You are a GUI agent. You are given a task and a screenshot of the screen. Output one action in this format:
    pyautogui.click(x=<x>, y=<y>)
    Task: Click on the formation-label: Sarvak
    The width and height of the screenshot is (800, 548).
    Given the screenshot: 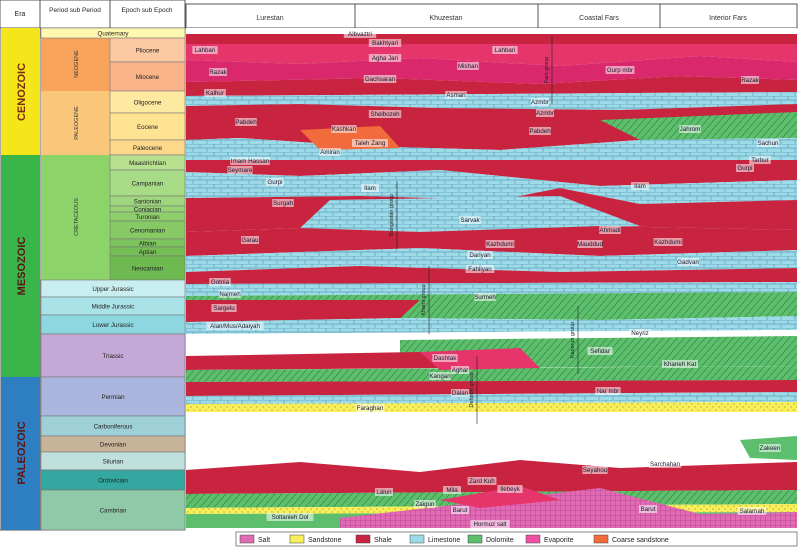 What is the action you would take?
    pyautogui.click(x=470, y=220)
    